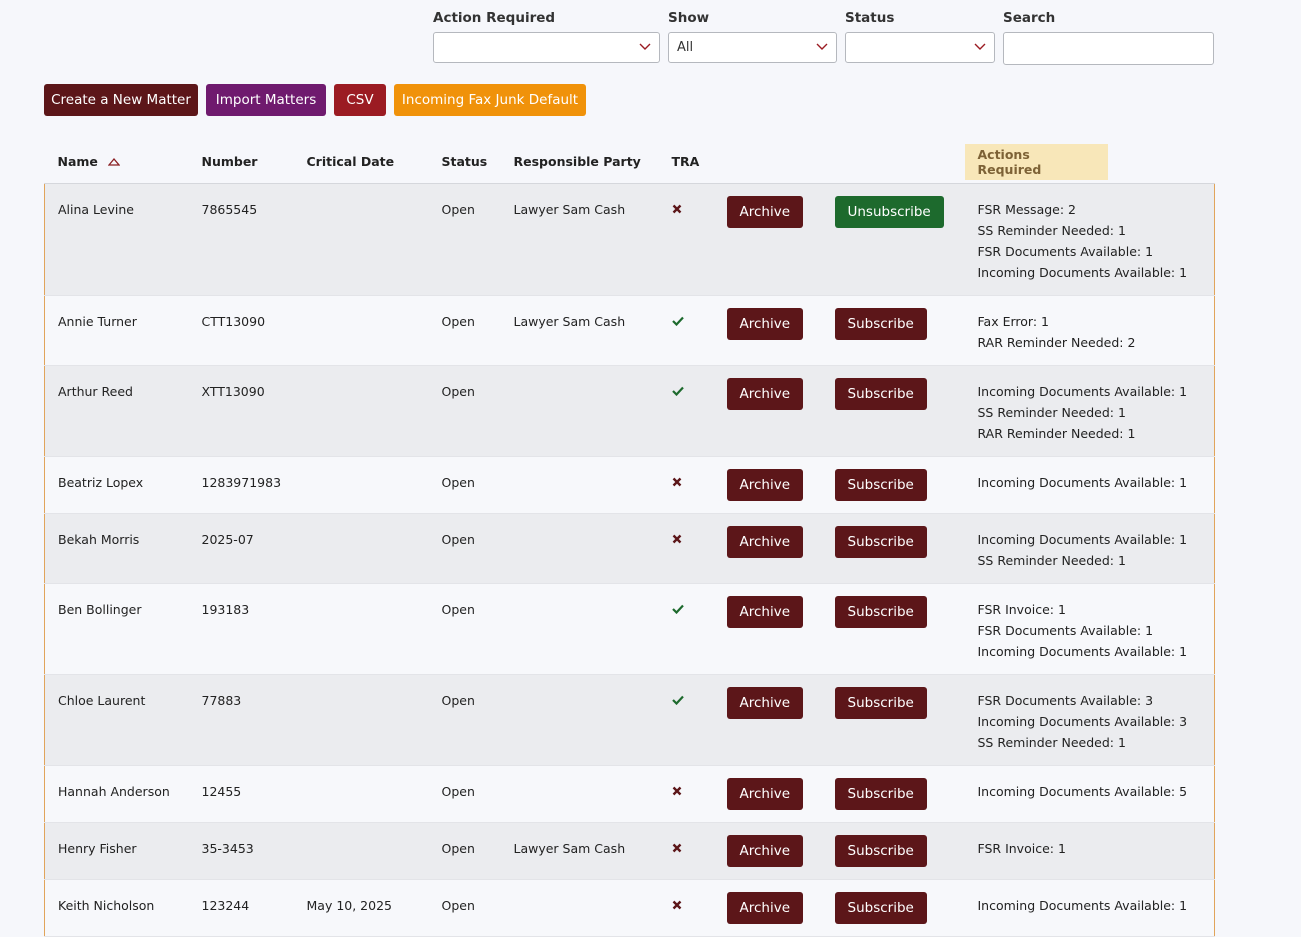  I want to click on name: Bekah Morris, so click(99, 539).